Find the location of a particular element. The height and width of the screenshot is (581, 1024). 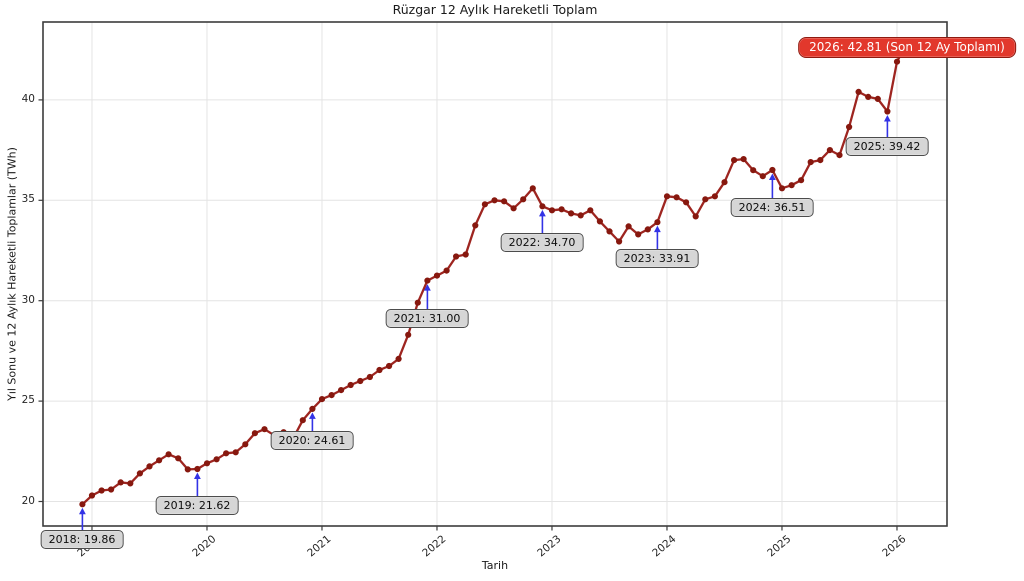

annotation-year-end: 2021: 31.00 is located at coordinates (427, 318).